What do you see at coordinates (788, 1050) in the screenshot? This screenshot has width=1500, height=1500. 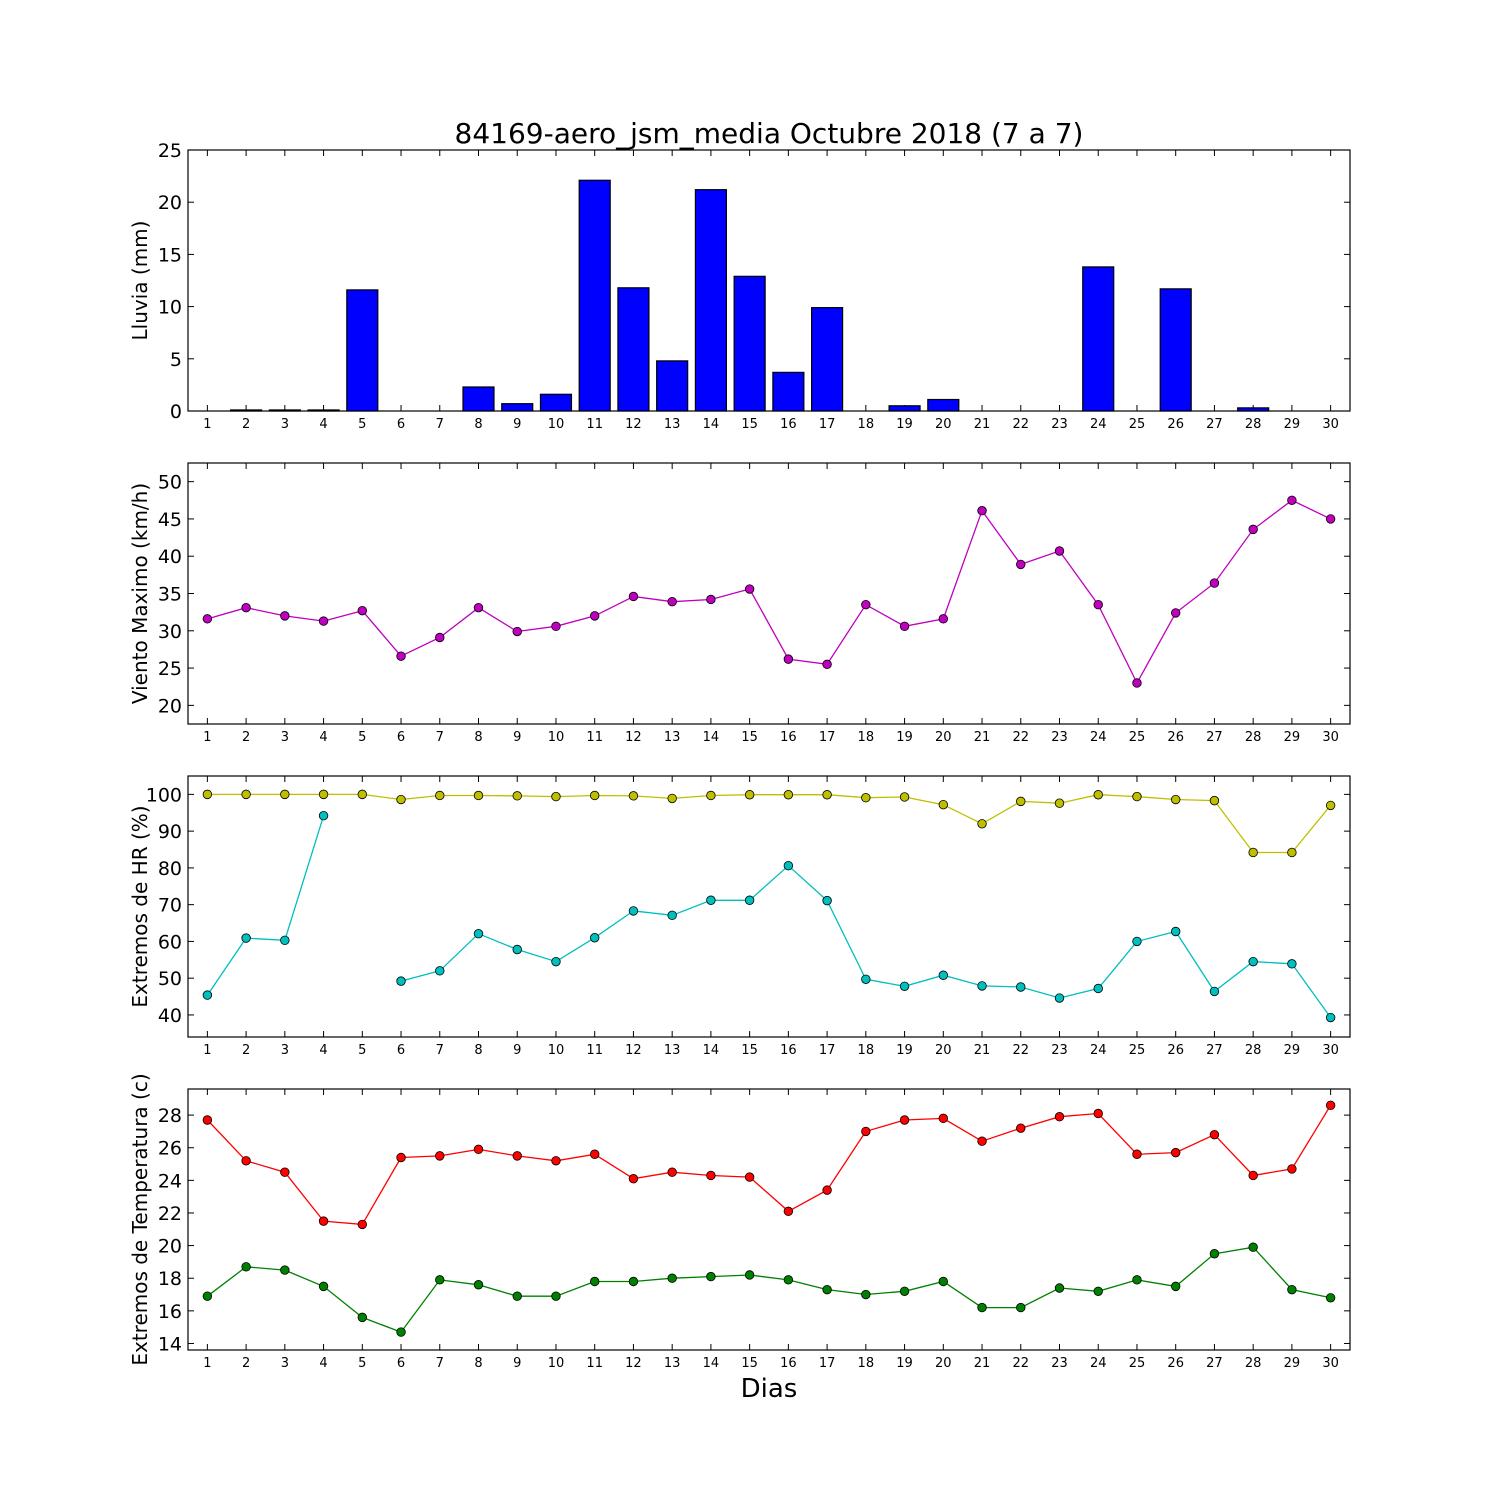 I see `x-tick-label: 16` at bounding box center [788, 1050].